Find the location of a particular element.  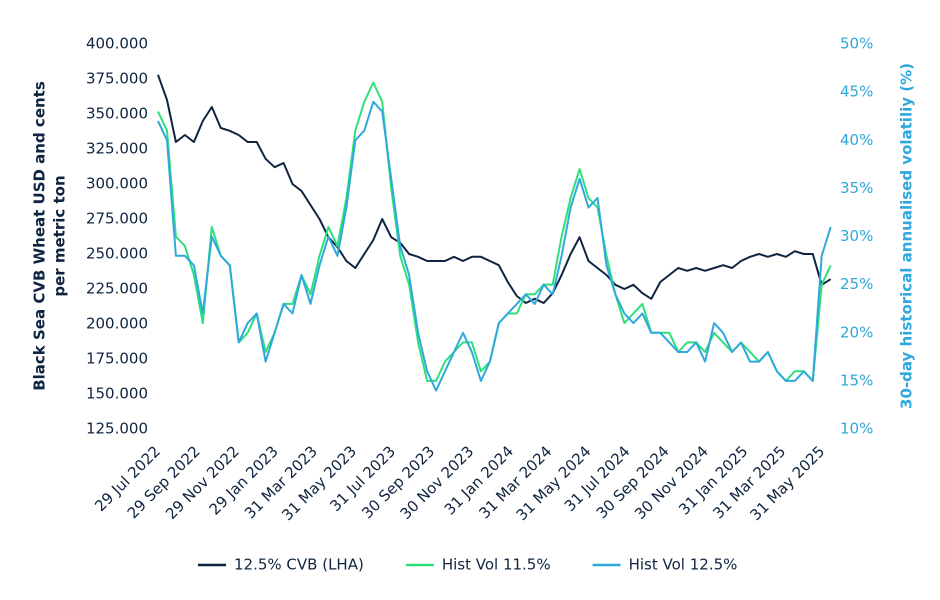

y2-tick-label: 30% is located at coordinates (856, 236).